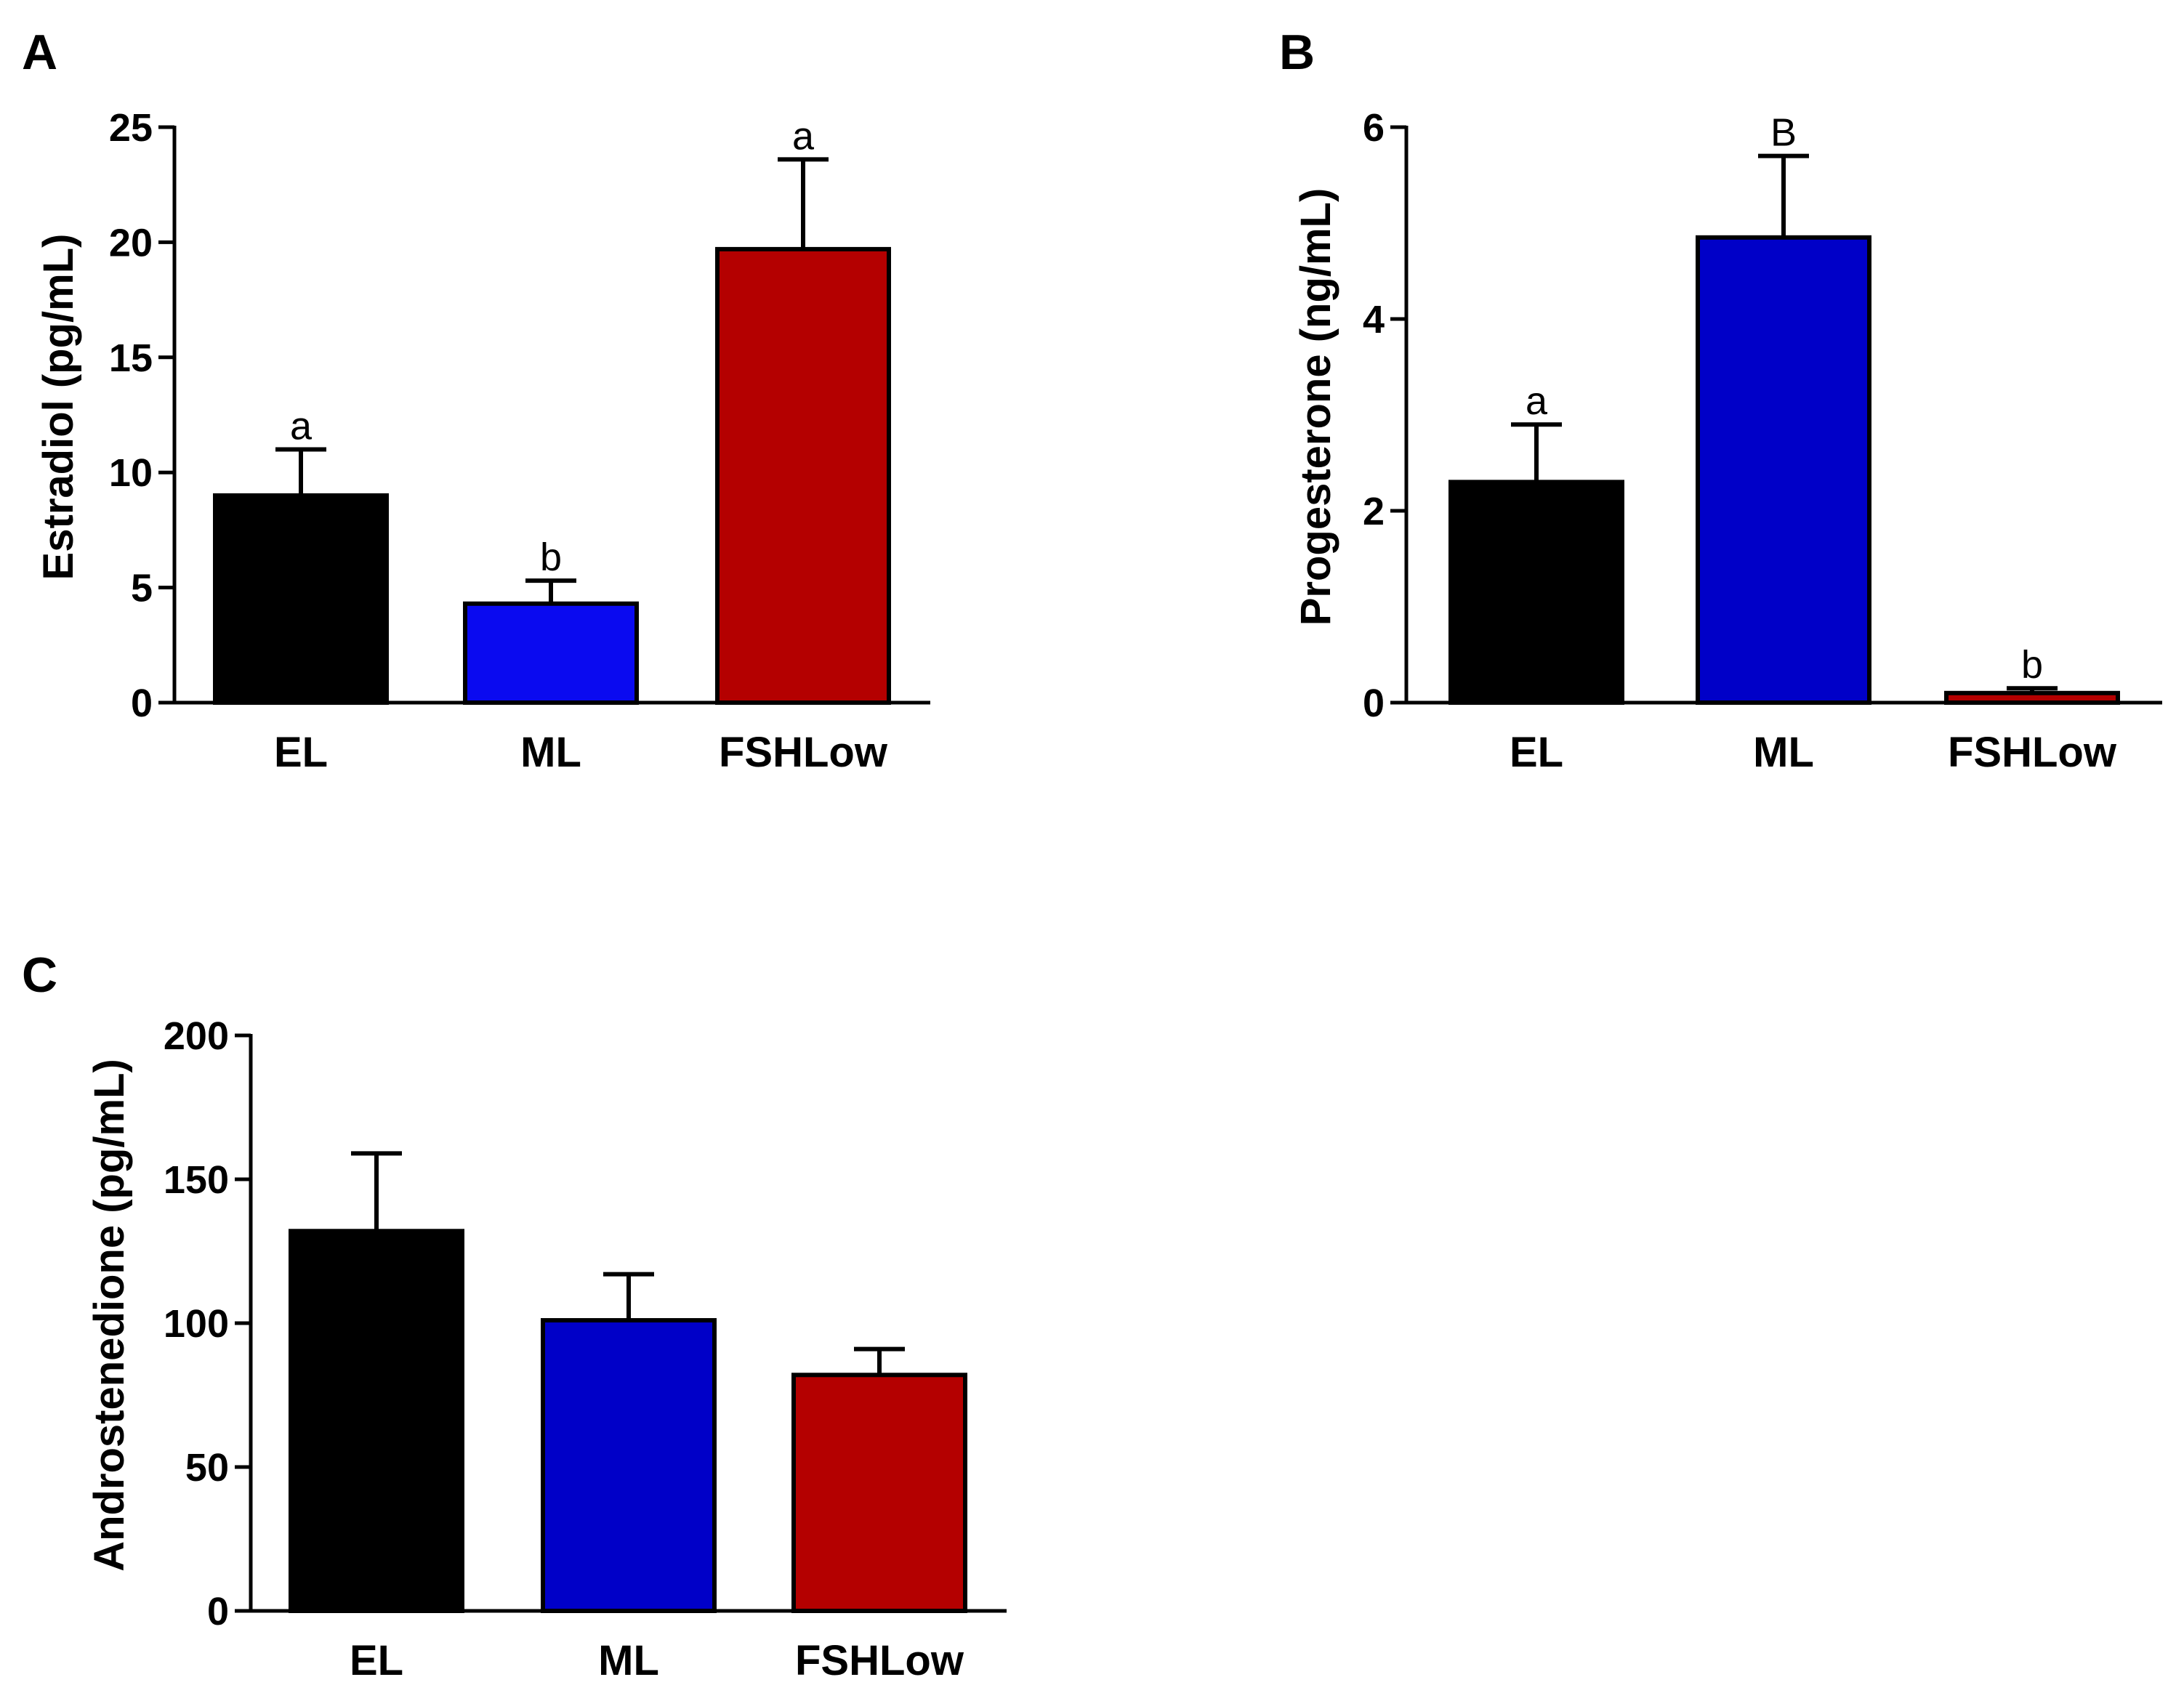  I want to click on y-tick-label: 50, so click(207, 1468).